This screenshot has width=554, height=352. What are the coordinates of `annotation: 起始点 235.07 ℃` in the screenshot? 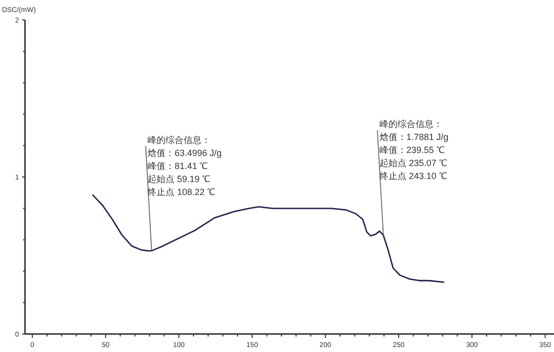 It's located at (413, 163).